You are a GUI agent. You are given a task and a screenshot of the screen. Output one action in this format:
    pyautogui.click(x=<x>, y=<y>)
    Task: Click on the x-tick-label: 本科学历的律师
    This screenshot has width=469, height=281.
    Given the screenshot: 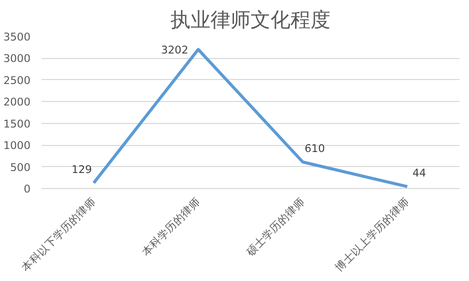 What is the action you would take?
    pyautogui.click(x=171, y=226)
    